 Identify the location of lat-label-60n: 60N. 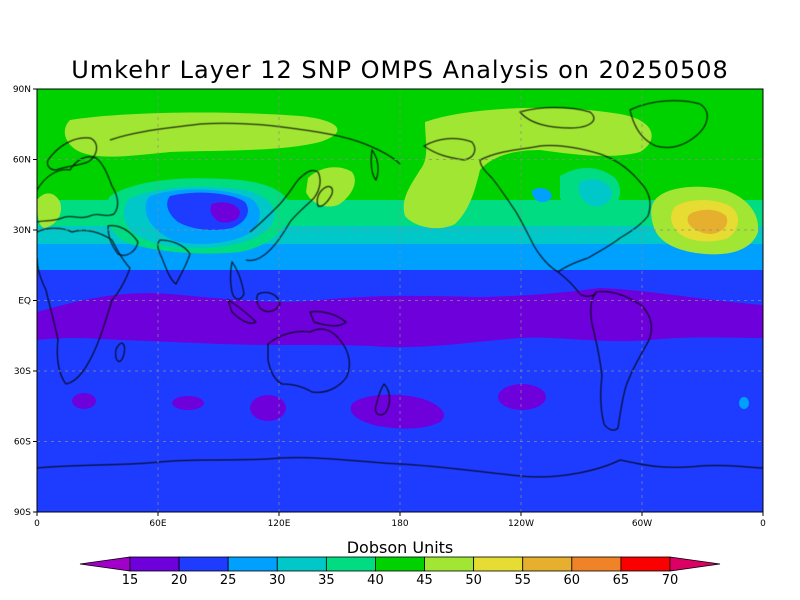
(22, 161).